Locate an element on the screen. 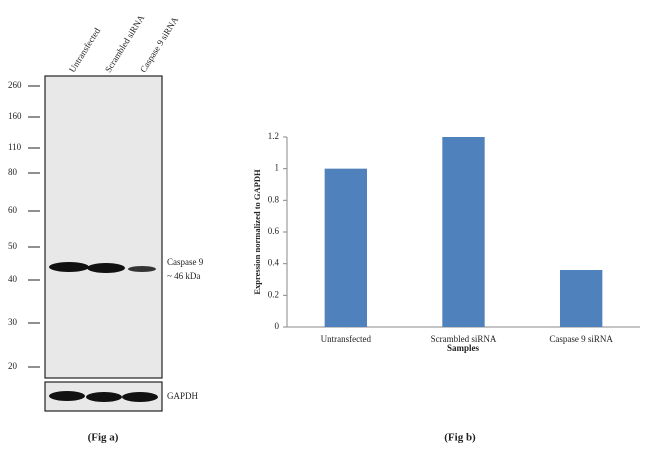  marker-label: 110 is located at coordinates (15, 147).